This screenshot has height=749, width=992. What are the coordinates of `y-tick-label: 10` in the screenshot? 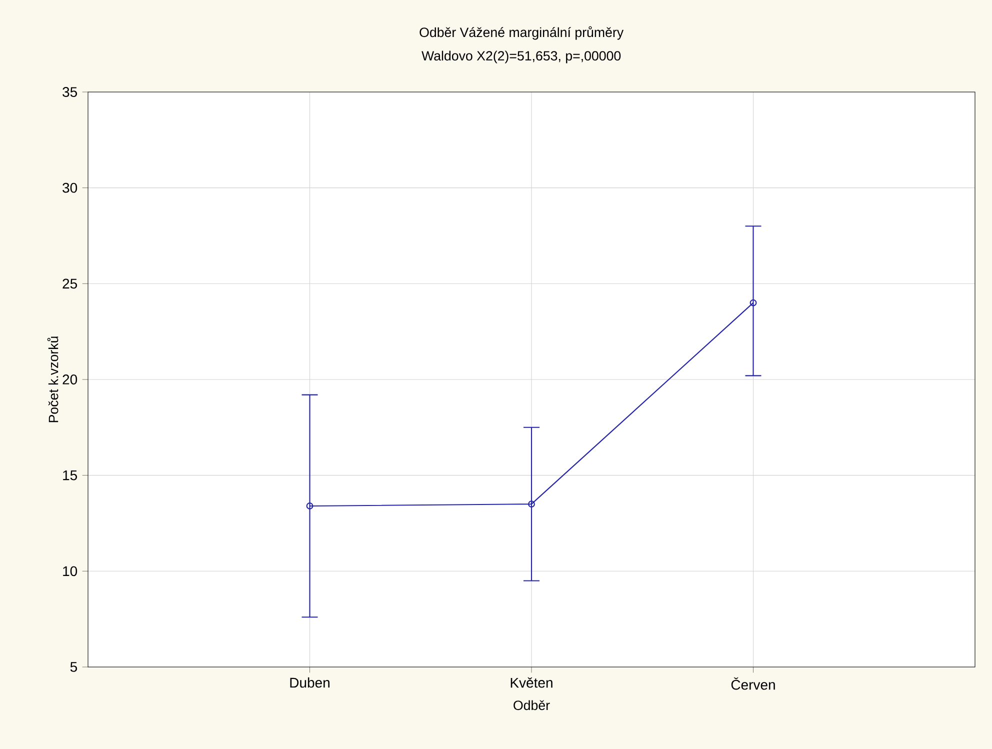 It's located at (70, 571).